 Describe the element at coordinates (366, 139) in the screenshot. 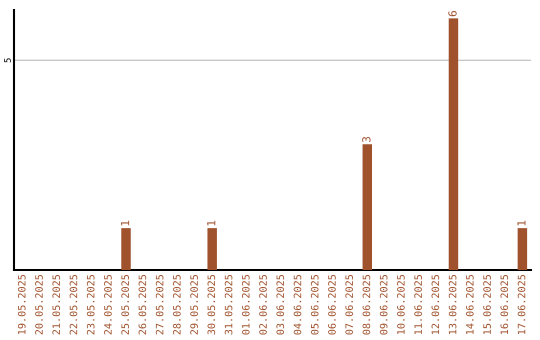

I see `data-label: 3` at that location.